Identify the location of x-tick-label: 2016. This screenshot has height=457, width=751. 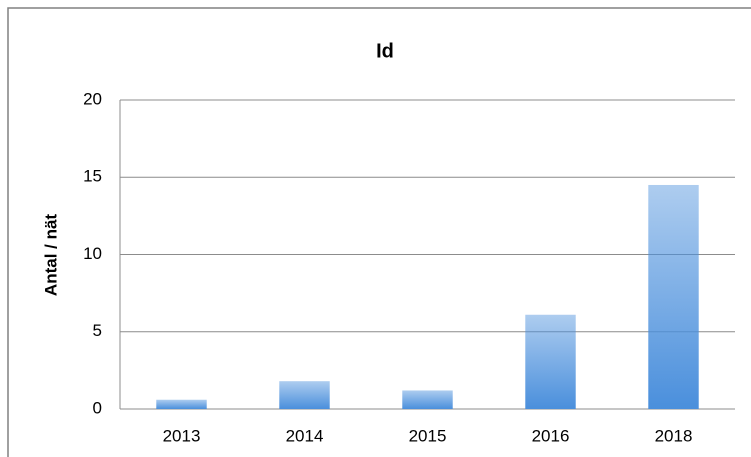
(551, 435).